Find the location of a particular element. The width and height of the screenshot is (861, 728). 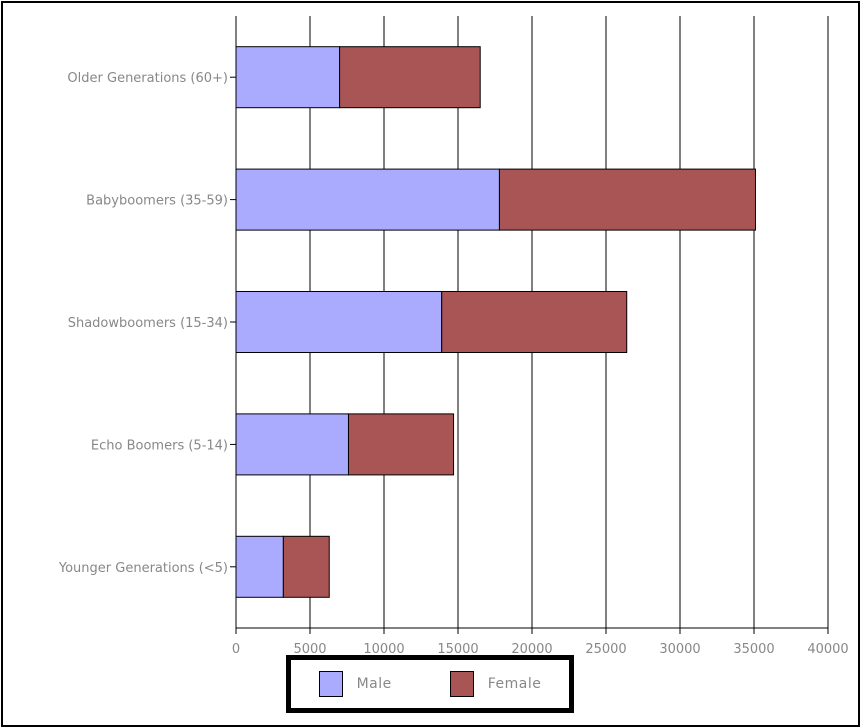

x-tick-label-5: 25000 is located at coordinates (605, 649).